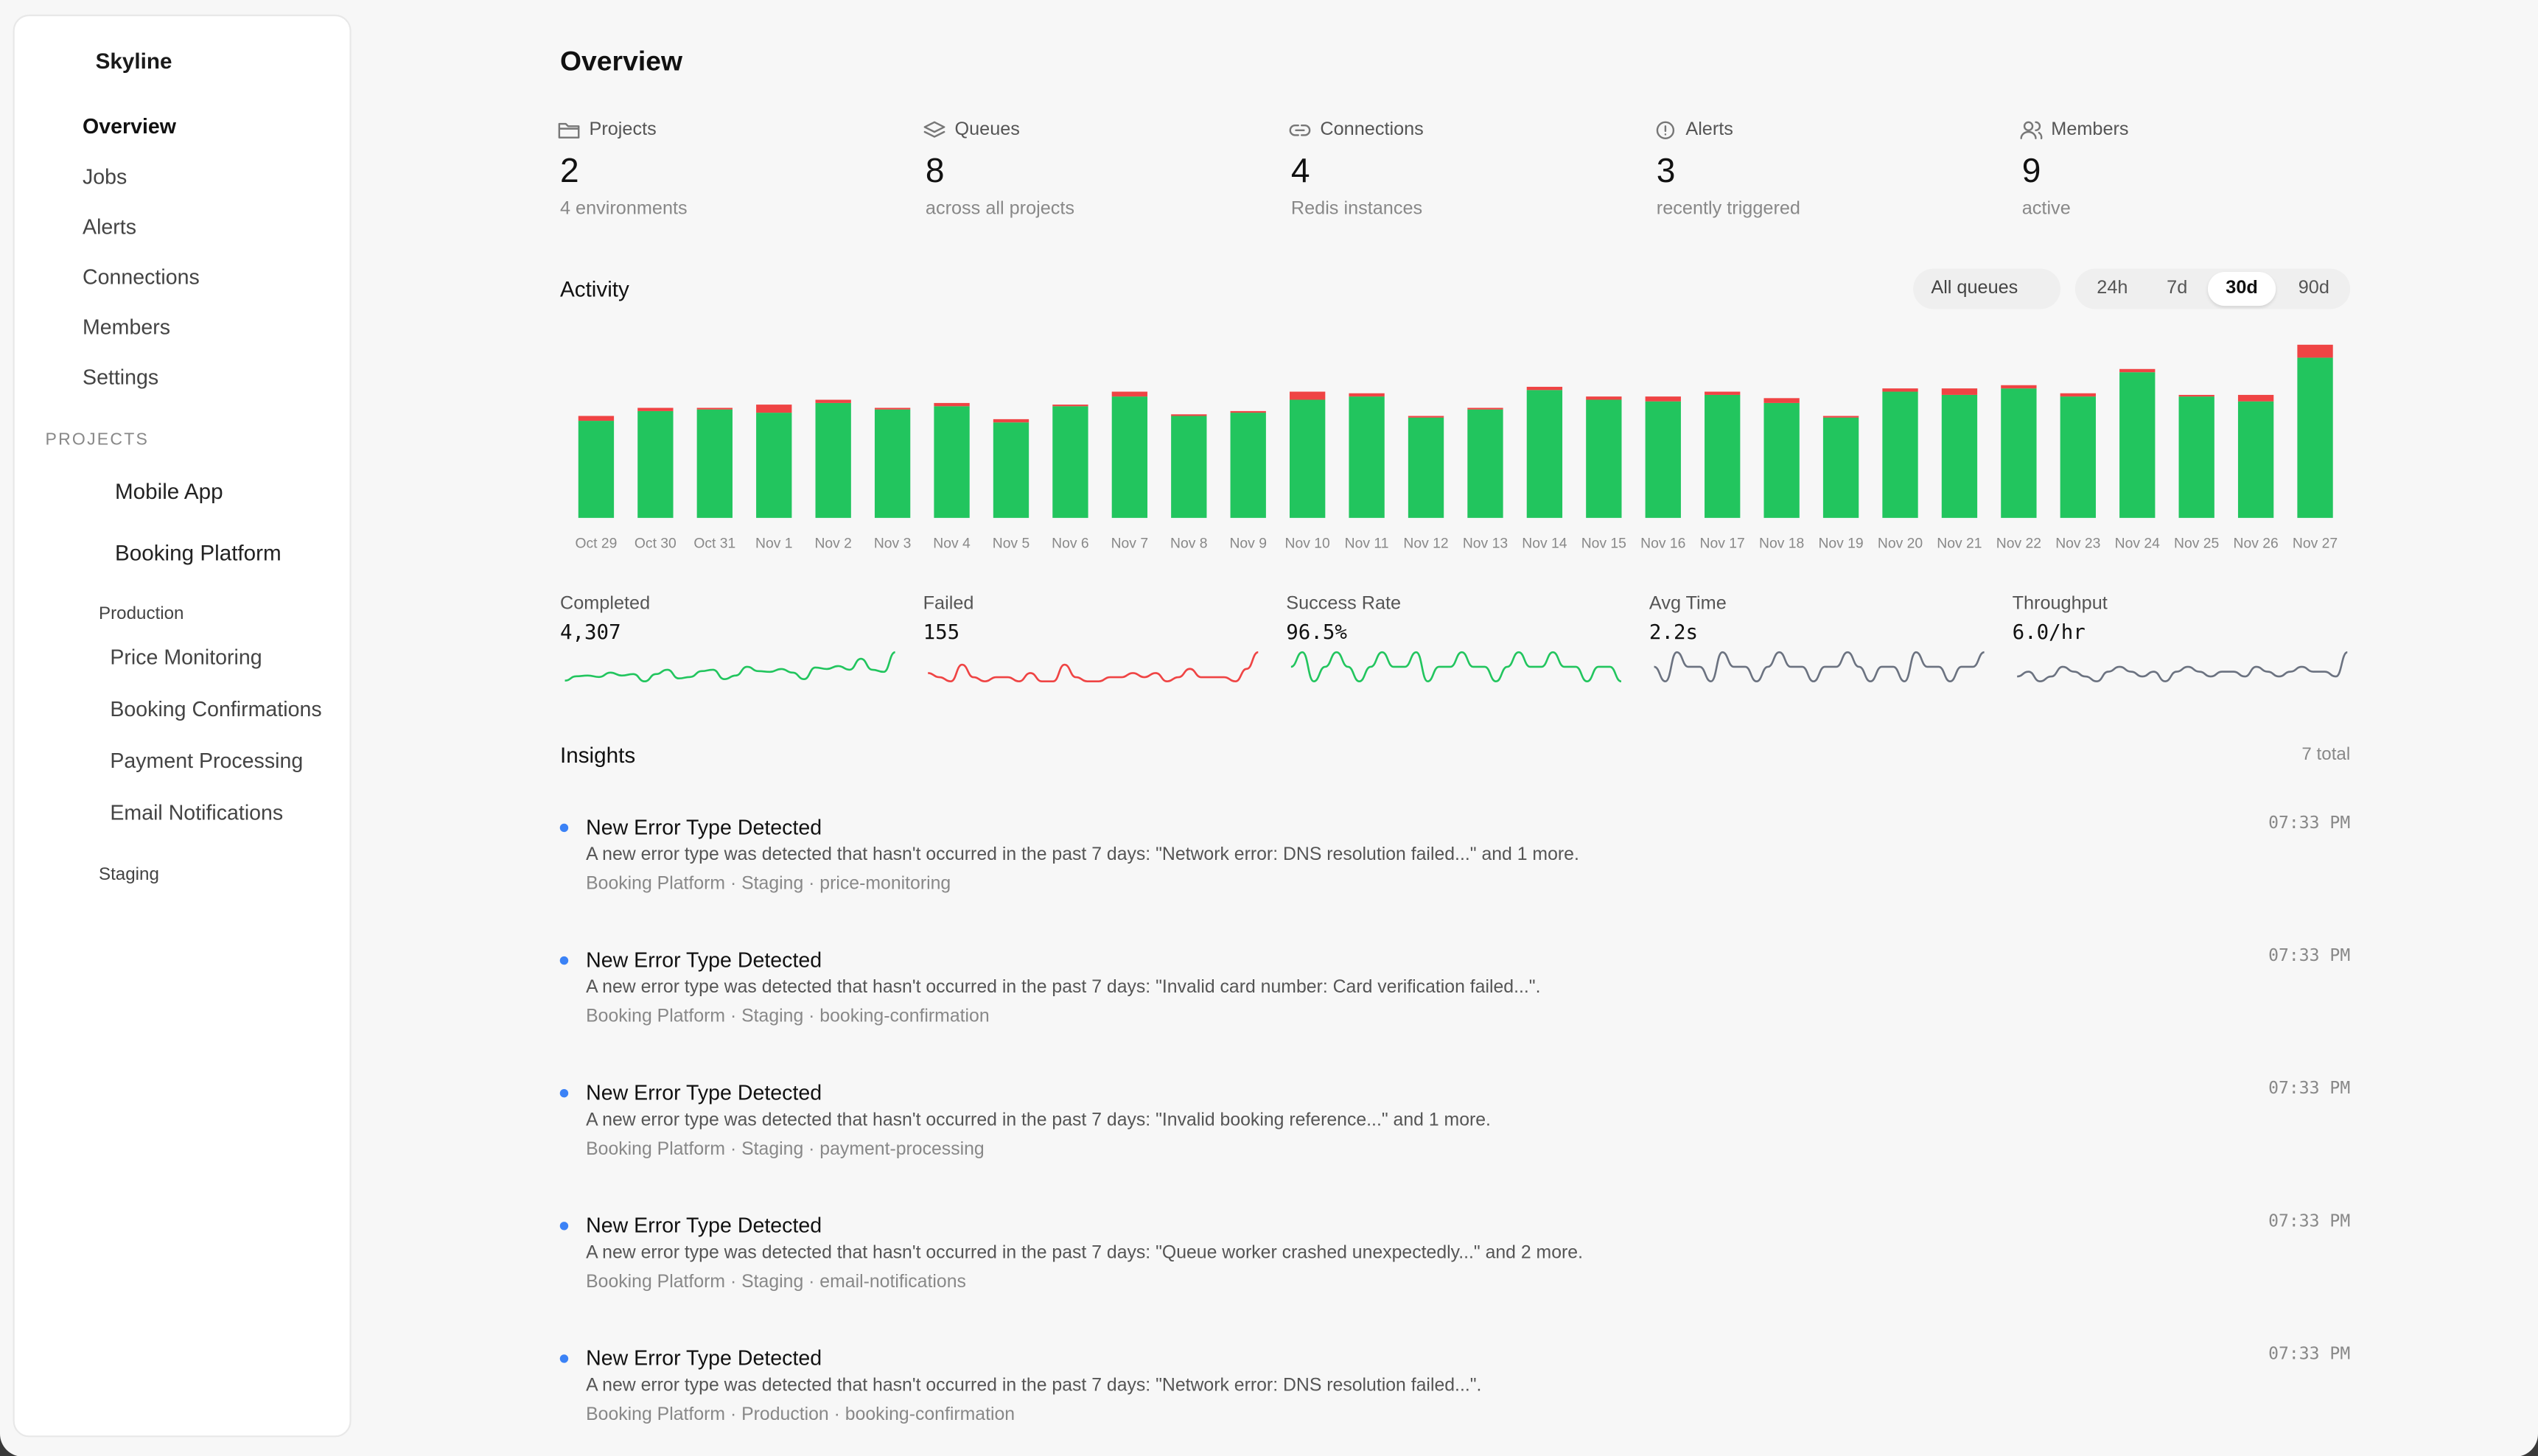 This screenshot has width=2538, height=1456. I want to click on x-tick-label: Nov 4, so click(952, 543).